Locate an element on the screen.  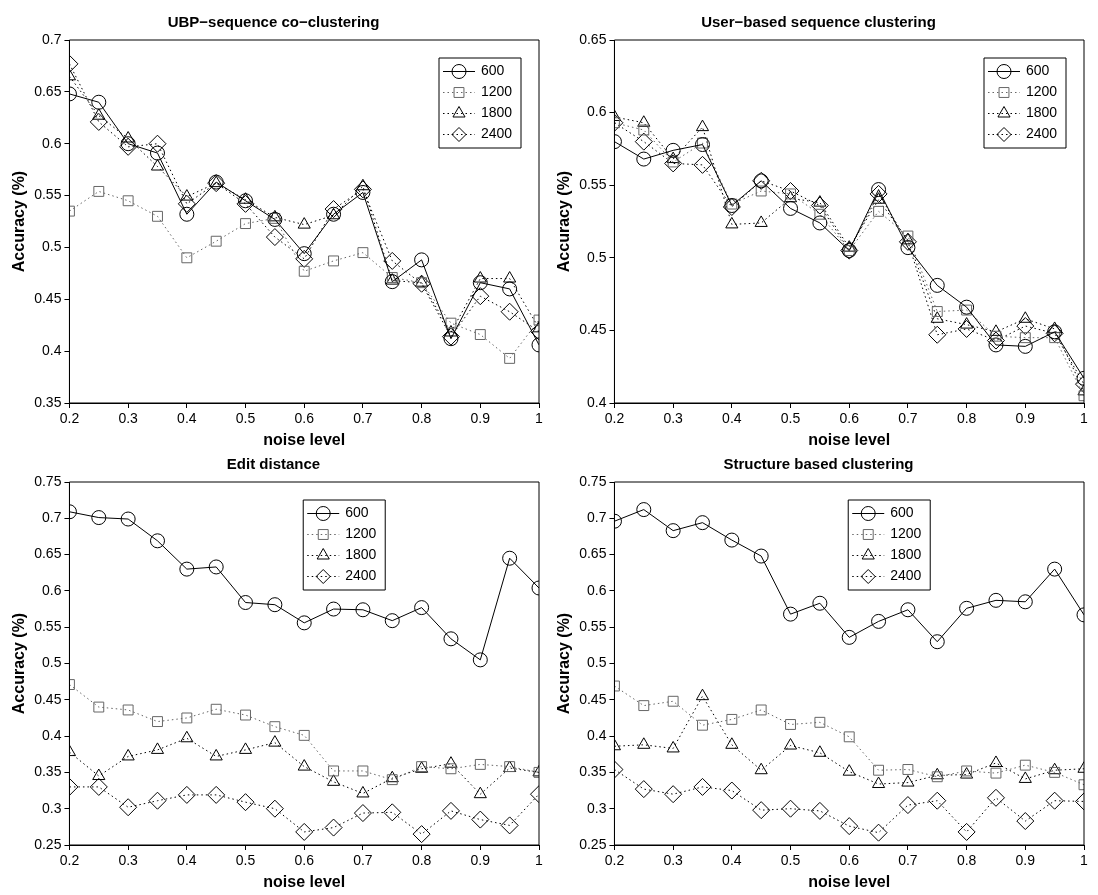
y-tick-label: 0.3 is located at coordinates (51, 807).